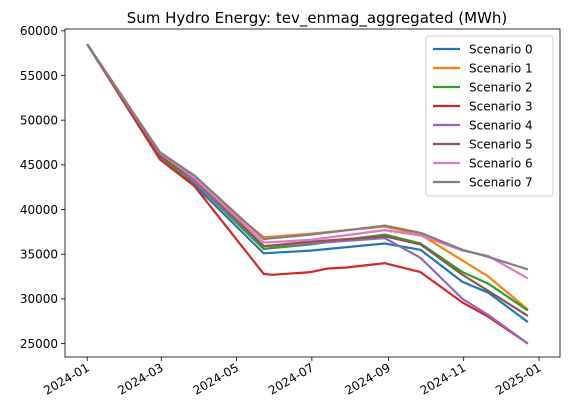  Describe the element at coordinates (39, 120) in the screenshot. I see `y-tick-label: 50000` at that location.